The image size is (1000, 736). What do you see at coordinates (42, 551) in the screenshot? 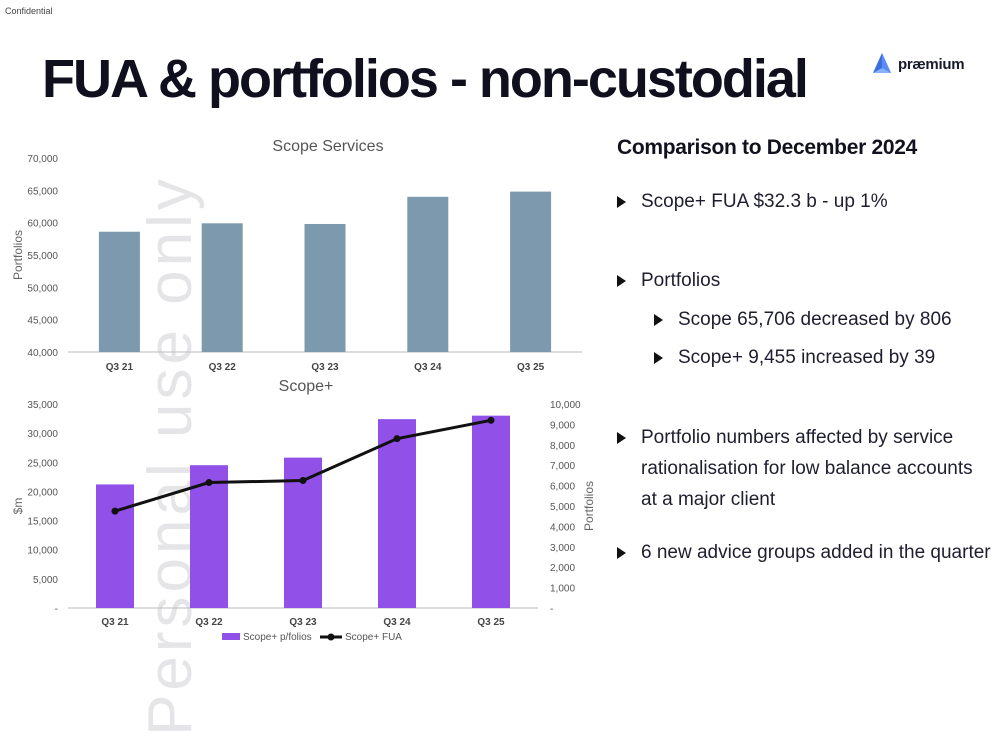
I see `y-tick-label: 10,000` at bounding box center [42, 551].